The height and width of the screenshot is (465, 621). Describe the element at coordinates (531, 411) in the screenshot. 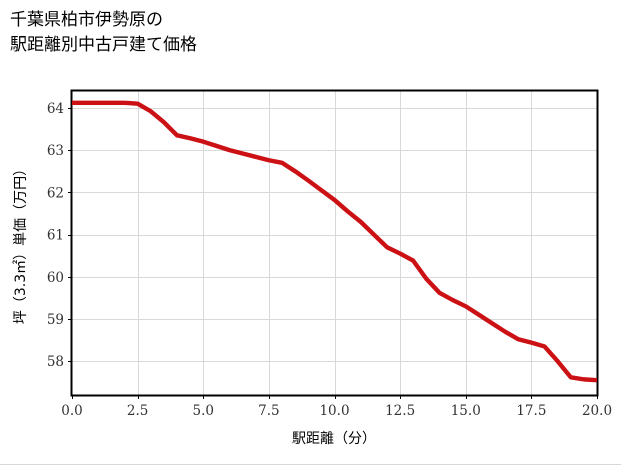

I see `x-tick-label-7: 17.5` at that location.